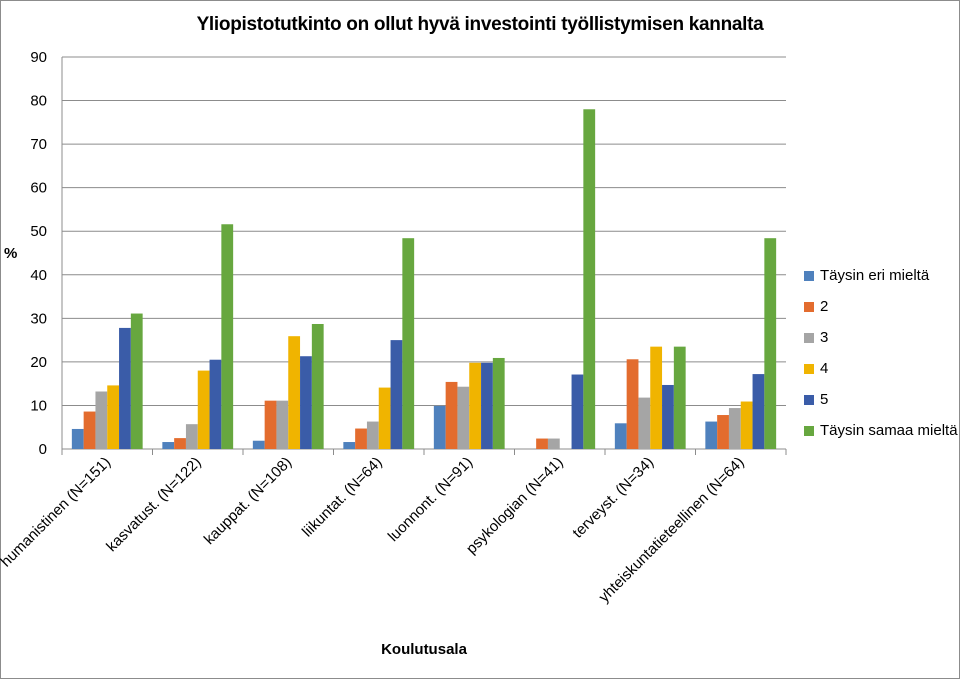 The width and height of the screenshot is (960, 679). I want to click on x-category-label: kauppat. (N=108), so click(248, 501).